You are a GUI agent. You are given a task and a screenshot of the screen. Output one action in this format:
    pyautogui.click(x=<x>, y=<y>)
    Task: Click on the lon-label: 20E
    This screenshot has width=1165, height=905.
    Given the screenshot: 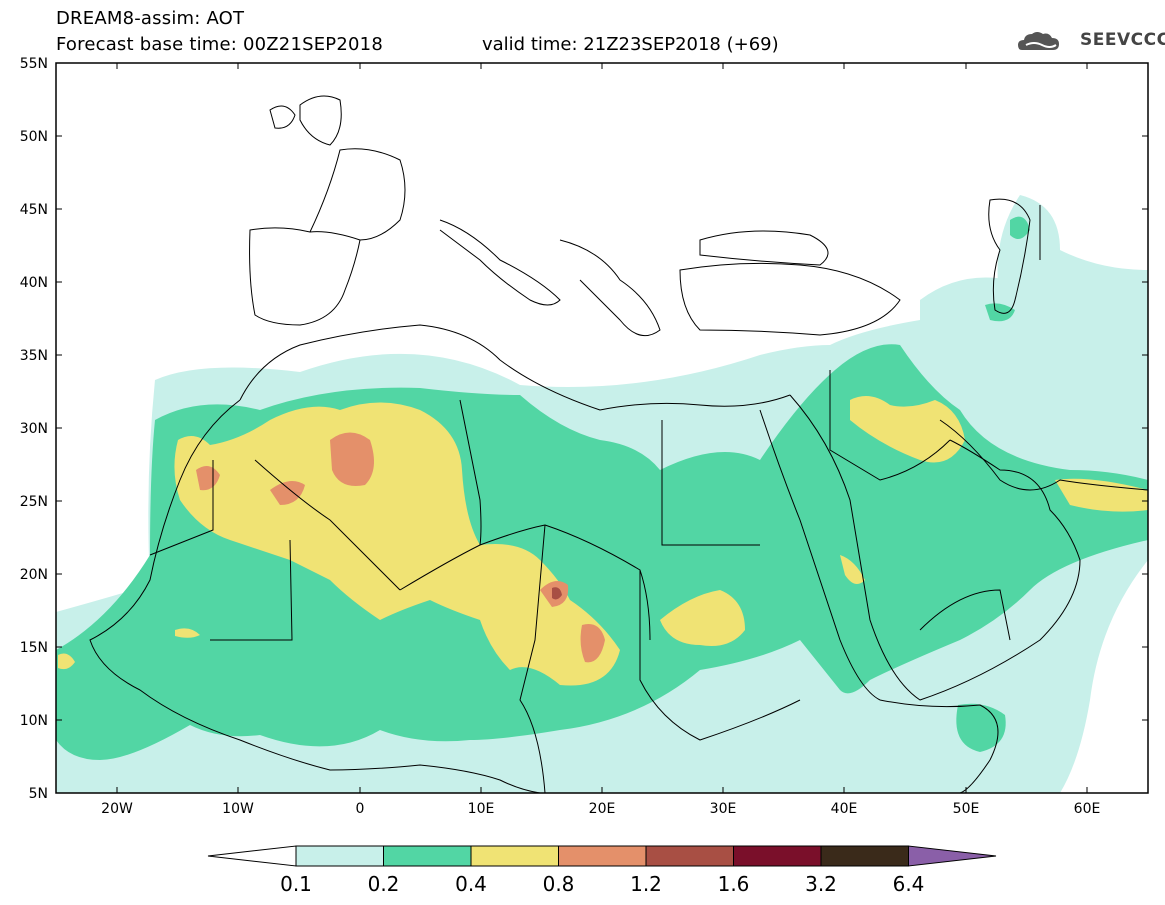 What is the action you would take?
    pyautogui.click(x=602, y=809)
    